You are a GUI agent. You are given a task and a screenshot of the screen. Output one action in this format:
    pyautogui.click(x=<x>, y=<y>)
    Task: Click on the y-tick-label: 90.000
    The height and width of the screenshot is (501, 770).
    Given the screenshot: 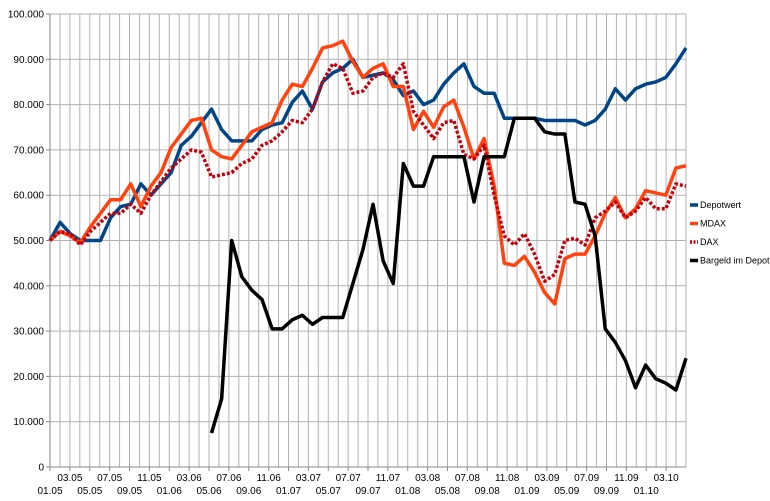 What is the action you would take?
    pyautogui.click(x=28, y=60)
    